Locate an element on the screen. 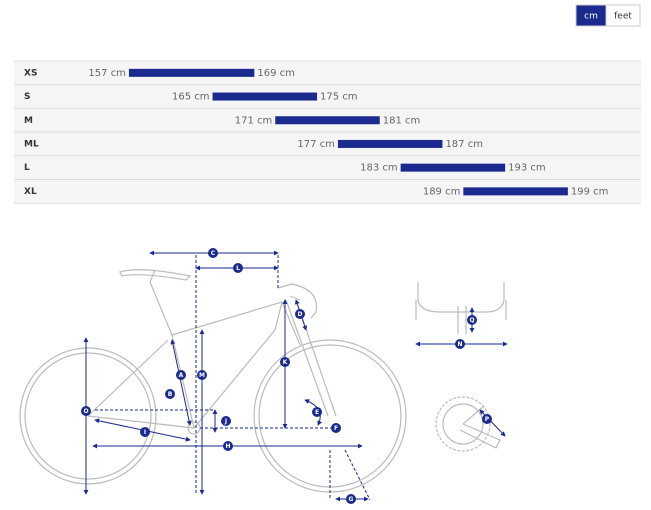 Image resolution: width=651 pixels, height=510 pixels. range-low-label: 177 cm is located at coordinates (316, 144).